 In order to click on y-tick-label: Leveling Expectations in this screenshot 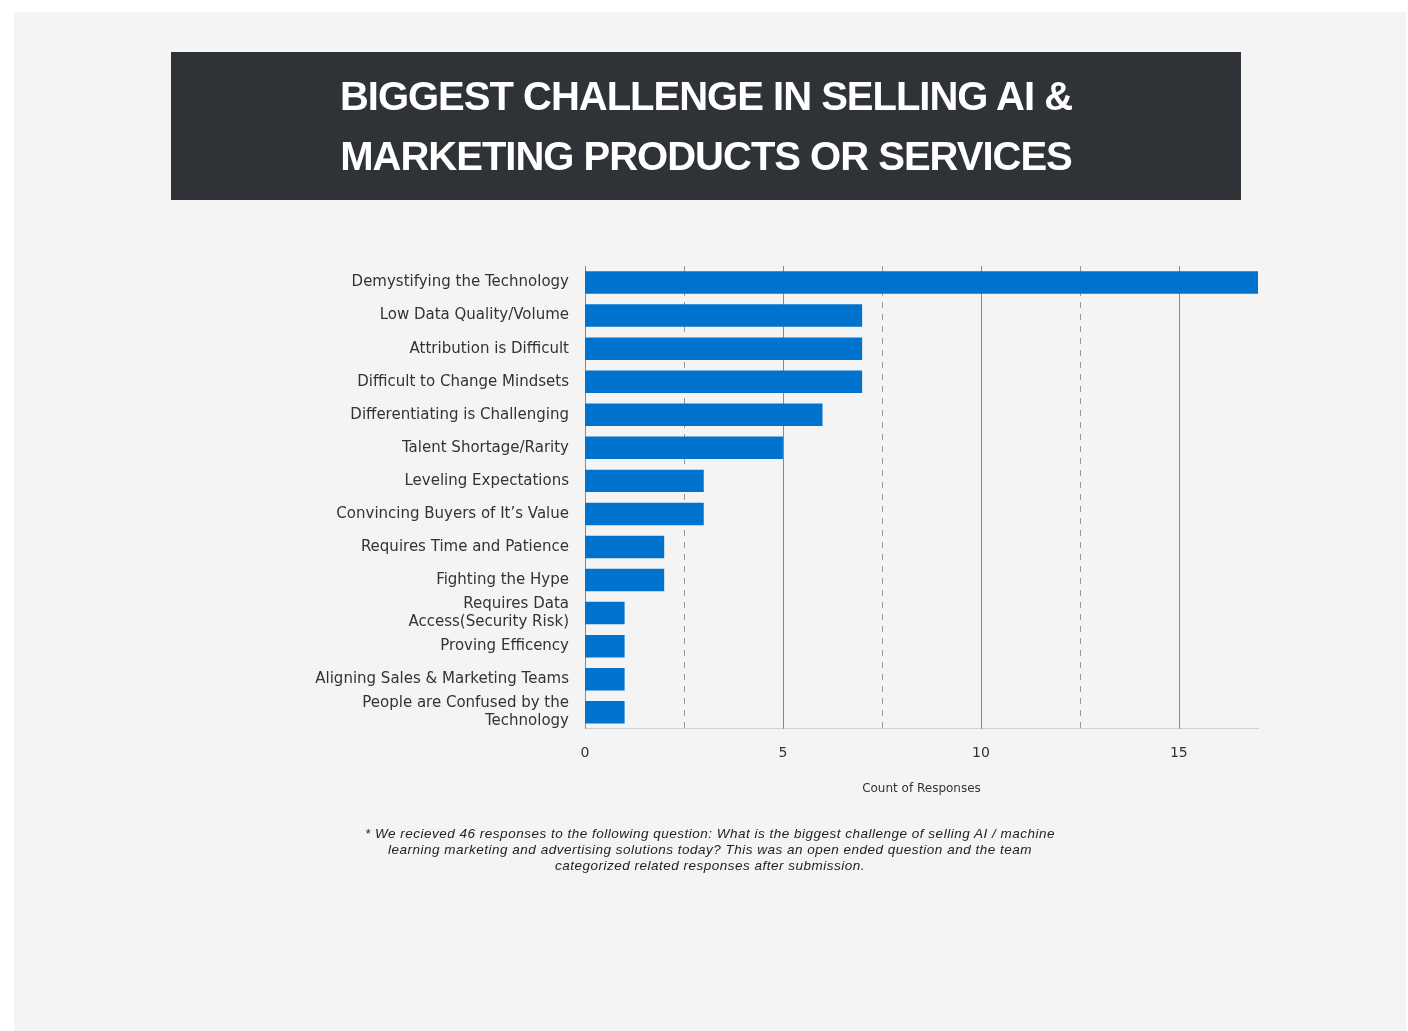, I will do `click(487, 479)`.